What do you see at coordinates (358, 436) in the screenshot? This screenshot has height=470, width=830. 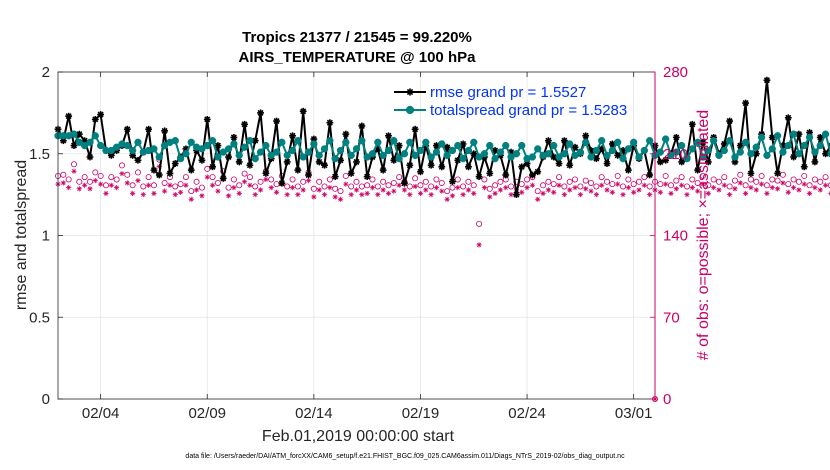 I see `x-axis-label: Feb.01,2019 00:00:00 start` at bounding box center [358, 436].